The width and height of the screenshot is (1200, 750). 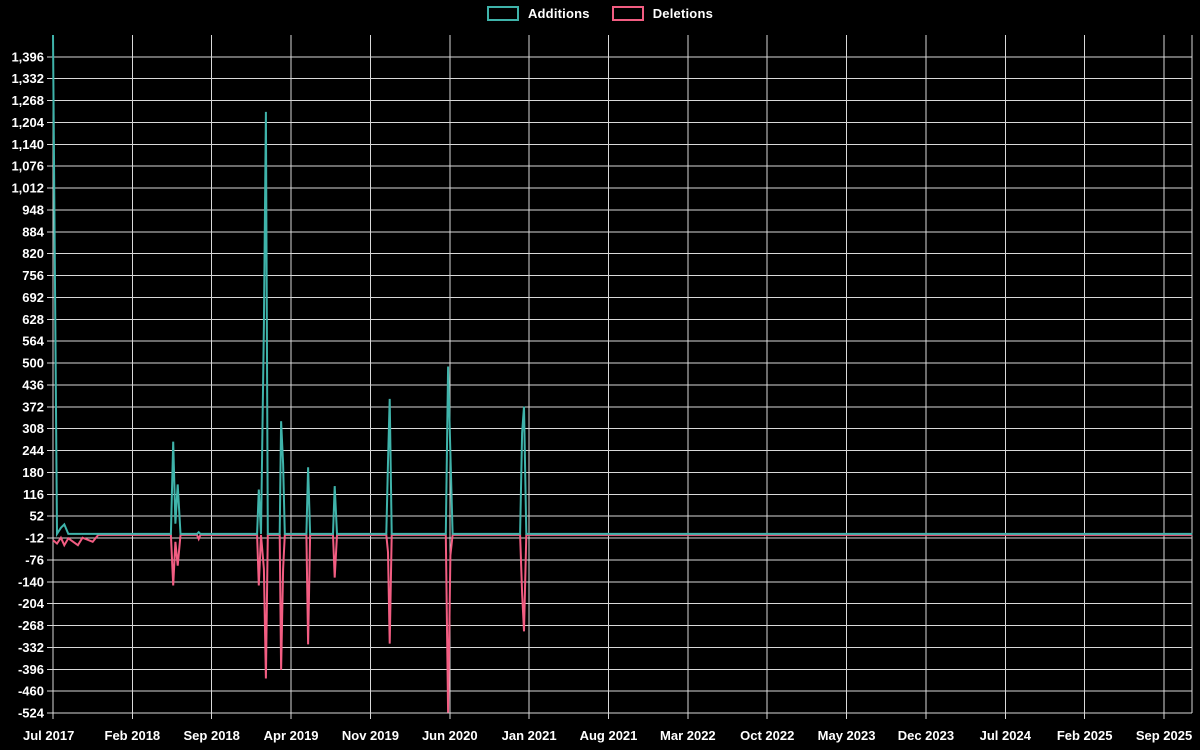 What do you see at coordinates (33, 494) in the screenshot?
I see `y-tick-label: 116` at bounding box center [33, 494].